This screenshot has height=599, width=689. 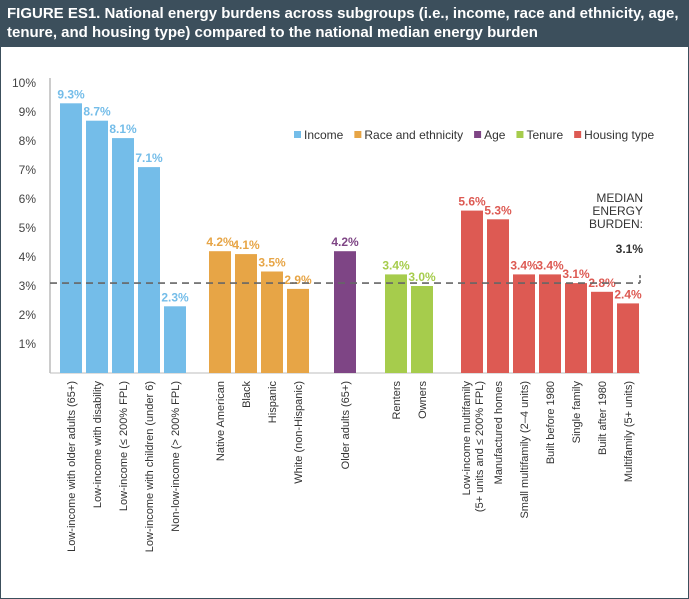 I want to click on category-label: White (non-Hispanic), so click(x=299, y=432).